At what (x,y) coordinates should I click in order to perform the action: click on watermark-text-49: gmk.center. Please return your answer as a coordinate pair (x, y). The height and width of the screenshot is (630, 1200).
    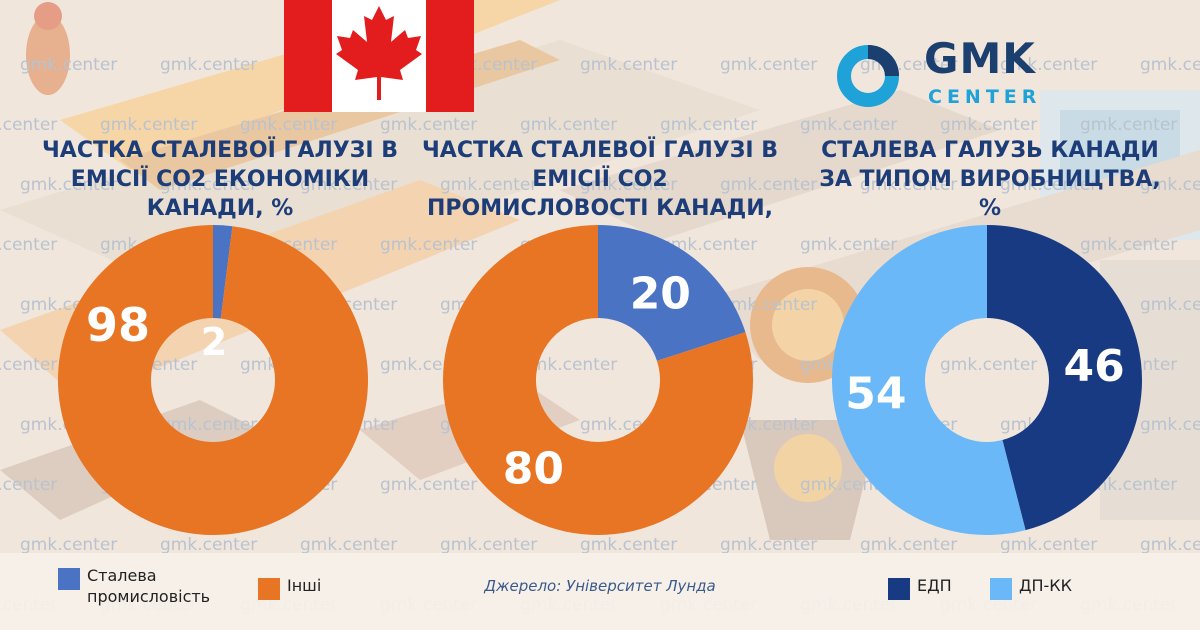
    Looking at the image, I should click on (568, 365).